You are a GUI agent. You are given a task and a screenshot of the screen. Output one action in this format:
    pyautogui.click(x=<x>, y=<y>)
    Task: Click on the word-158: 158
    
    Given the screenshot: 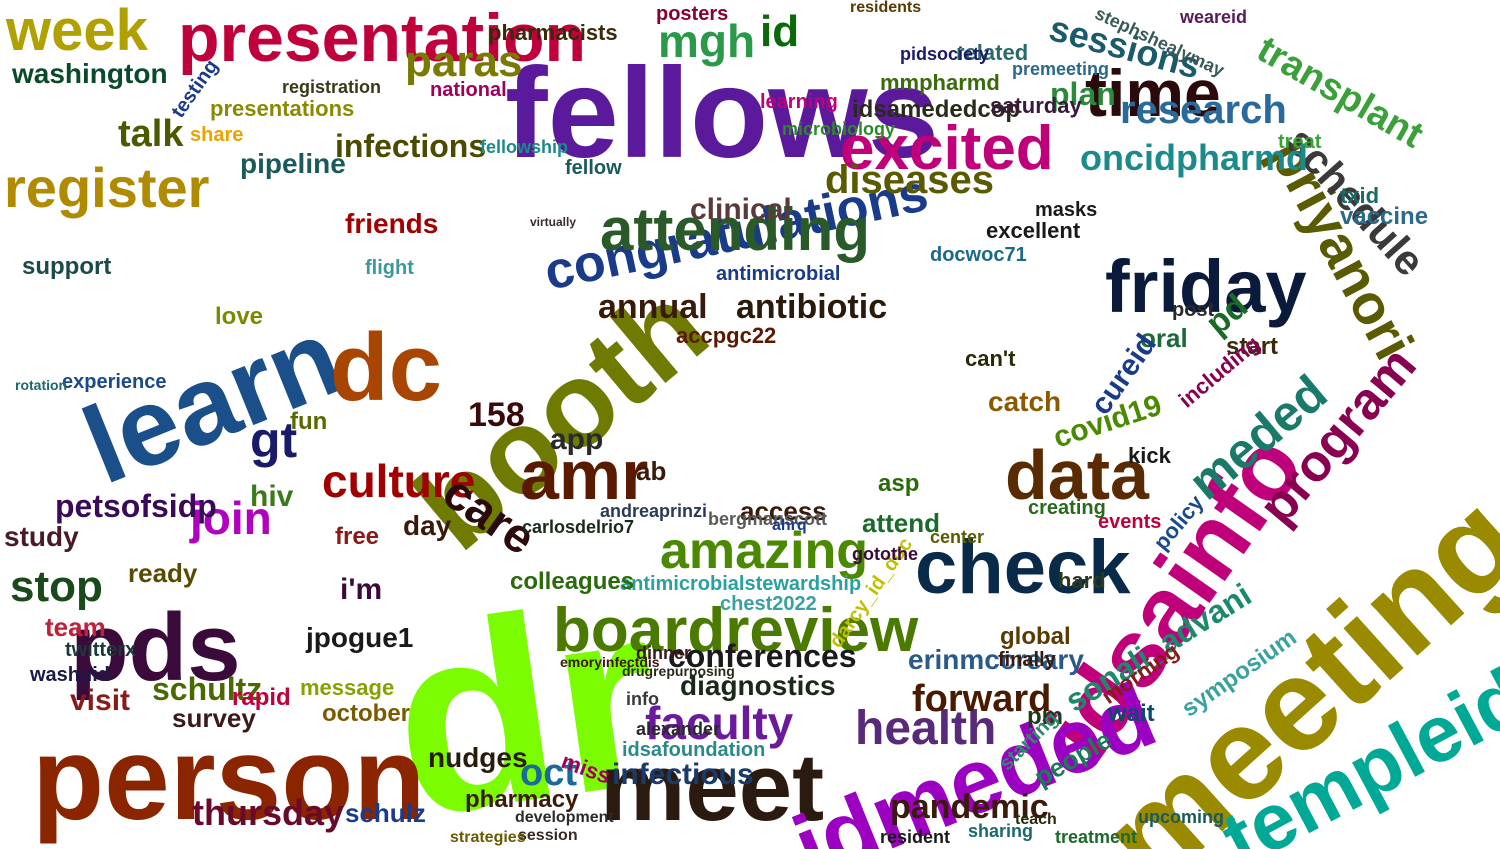 What is the action you would take?
    pyautogui.click(x=496, y=415)
    